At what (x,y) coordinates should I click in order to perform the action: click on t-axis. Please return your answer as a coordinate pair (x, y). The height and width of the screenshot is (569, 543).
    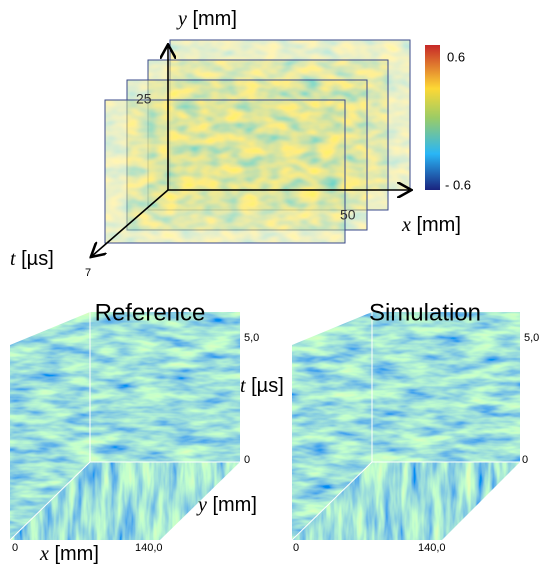
    Looking at the image, I should click on (130, 222).